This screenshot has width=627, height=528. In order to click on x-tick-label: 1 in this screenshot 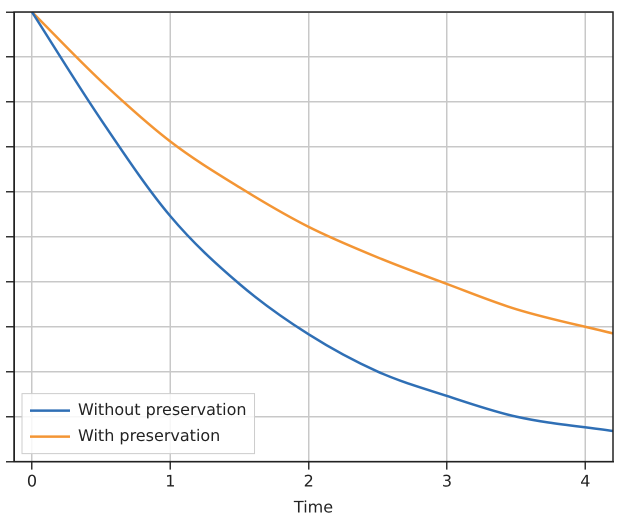, I will do `click(170, 480)`.